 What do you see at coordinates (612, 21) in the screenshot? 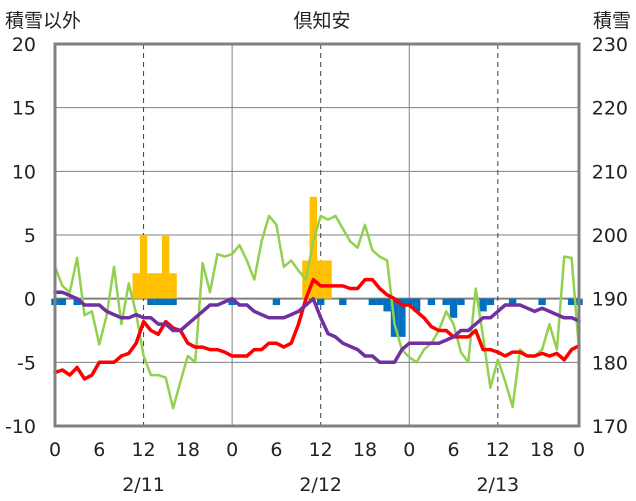
I see `right-axis-label: 積雪` at bounding box center [612, 21].